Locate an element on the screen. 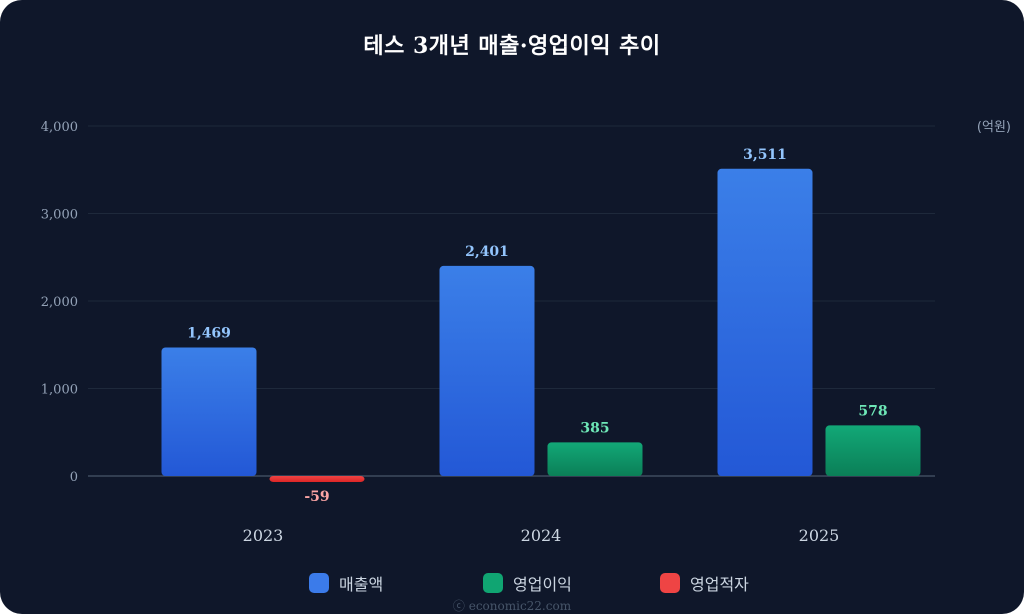  legend-label-operating-profit: 영업이익 is located at coordinates (542, 584).